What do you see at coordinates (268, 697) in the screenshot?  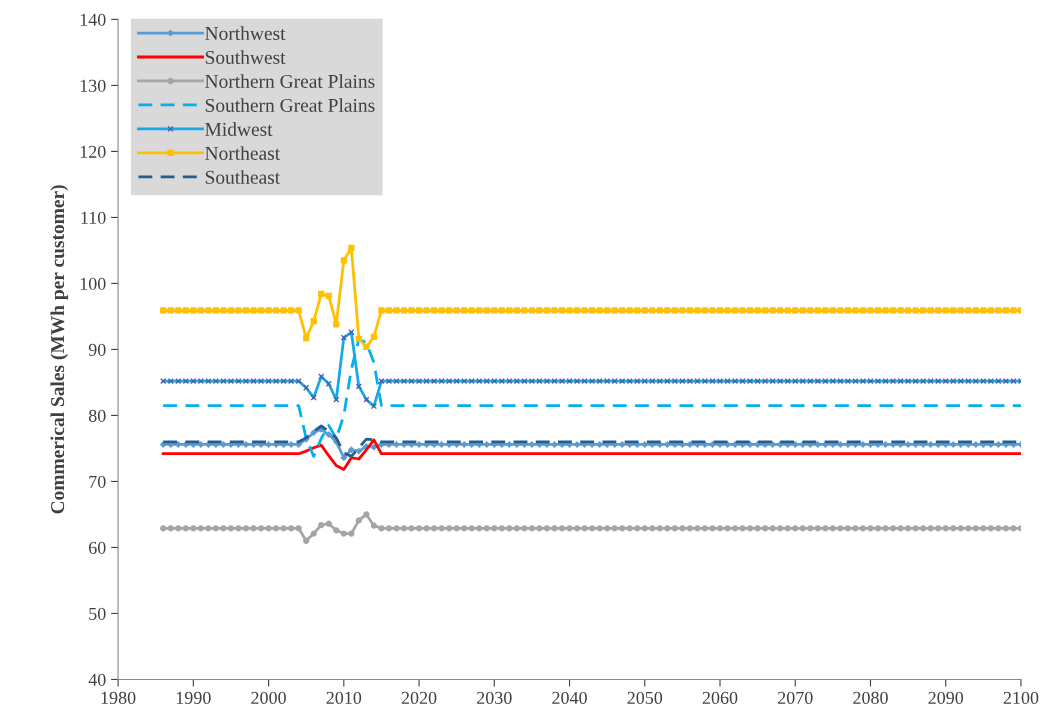 I see `x-tick-label: 2000` at bounding box center [268, 697].